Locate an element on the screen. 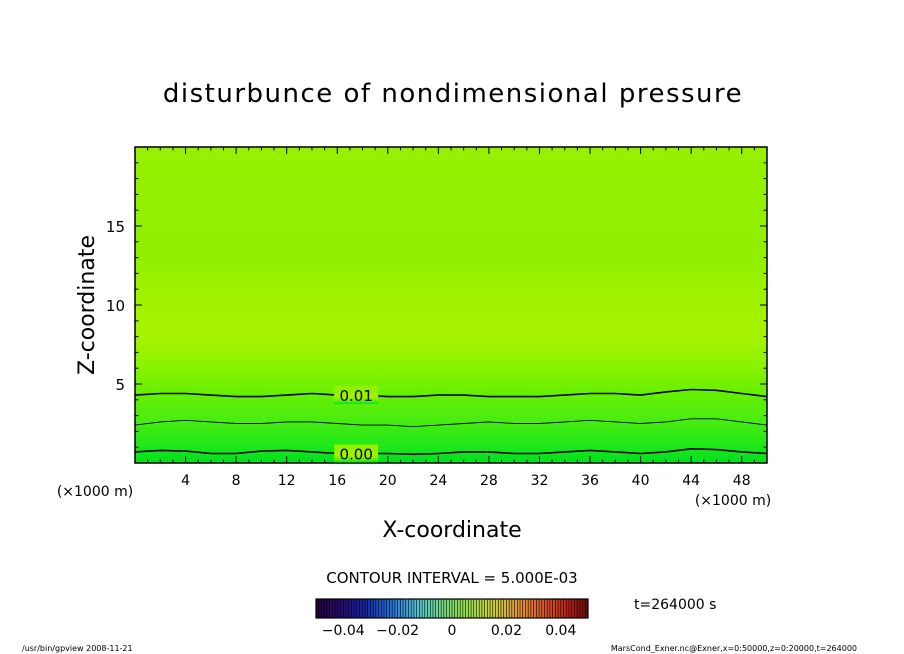  x-tick-label: 24 is located at coordinates (438, 481).